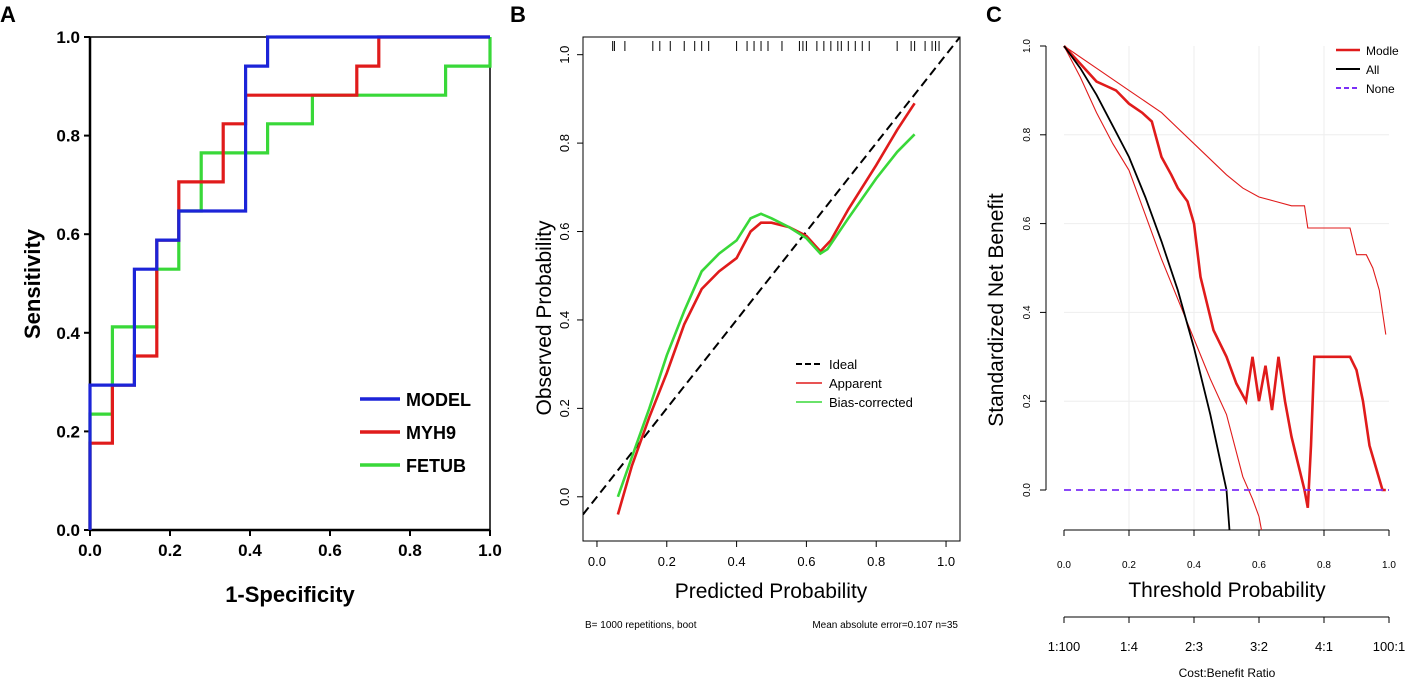 This screenshot has width=1410, height=683. What do you see at coordinates (436, 466) in the screenshot?
I see `panel-a-legend-label-fetub: FETUB` at bounding box center [436, 466].